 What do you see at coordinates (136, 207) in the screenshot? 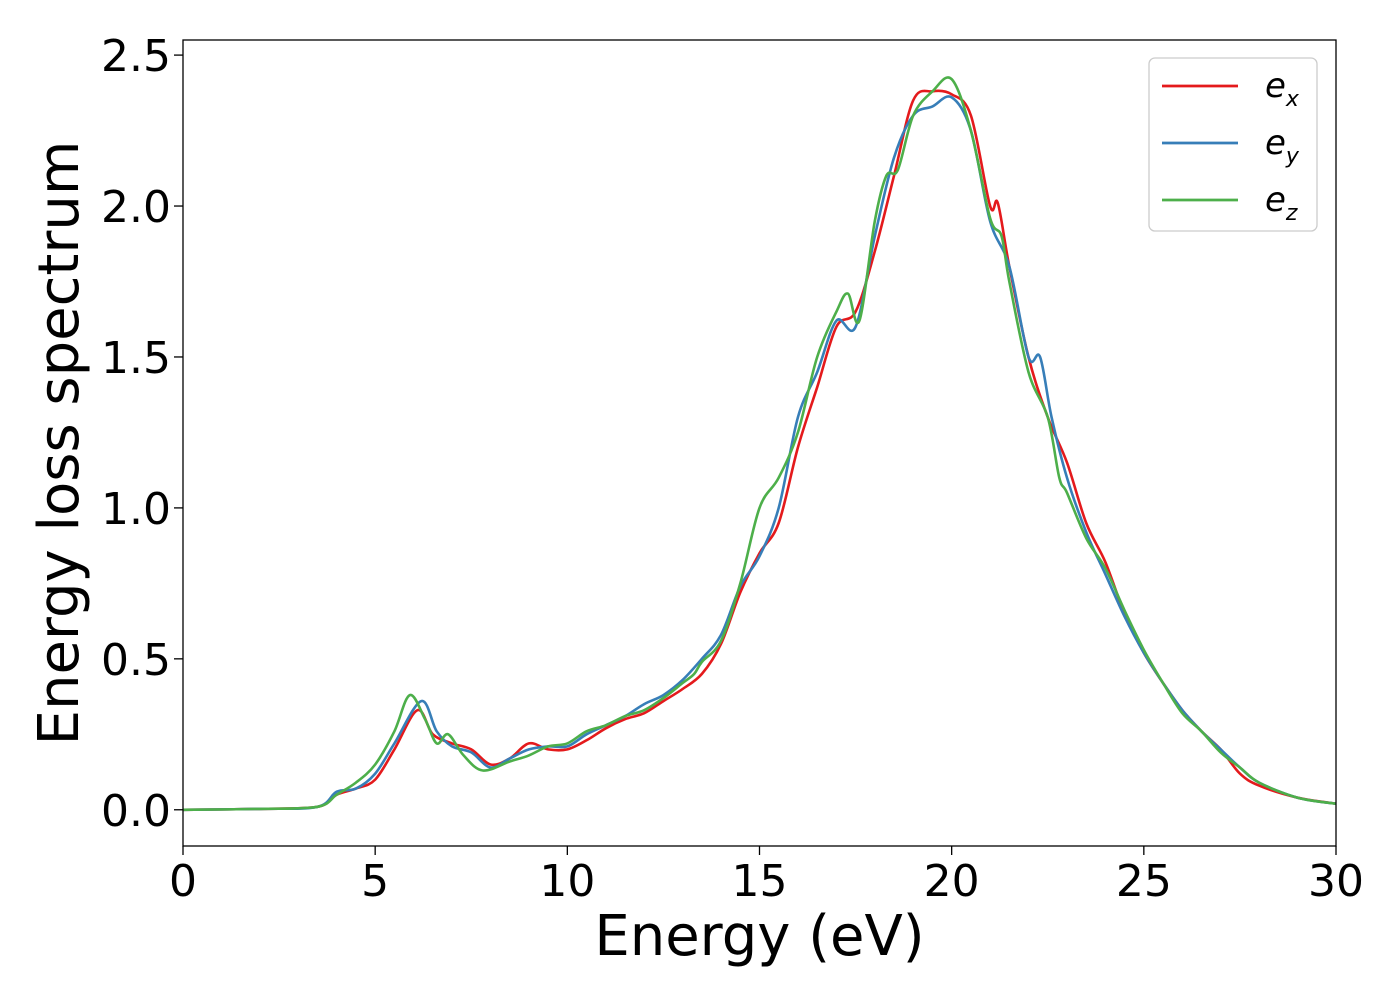
I see `y-tick-label: 2.0` at bounding box center [136, 207].